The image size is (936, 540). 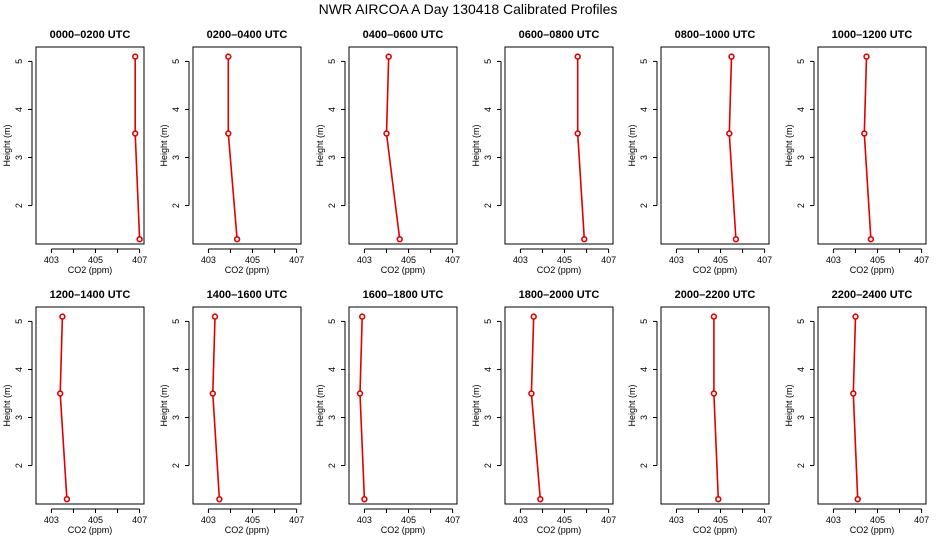 What do you see at coordinates (403, 35) in the screenshot?
I see `panel-title: 0400–0600 UTC` at bounding box center [403, 35].